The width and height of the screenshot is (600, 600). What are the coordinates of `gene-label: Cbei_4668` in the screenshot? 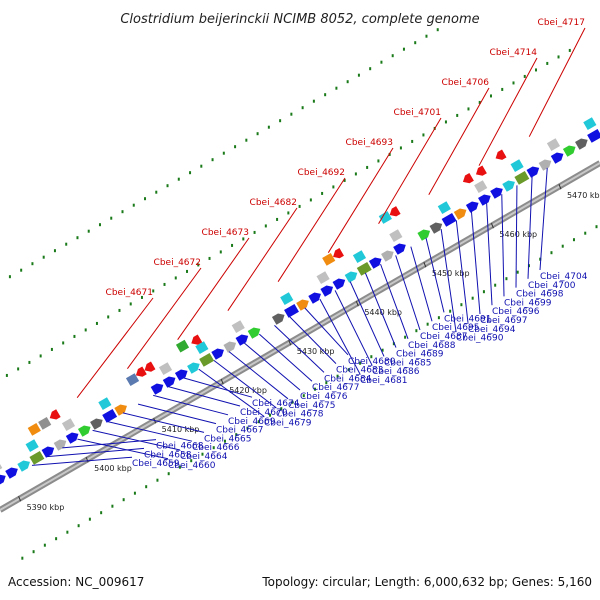 It's located at (180, 447).